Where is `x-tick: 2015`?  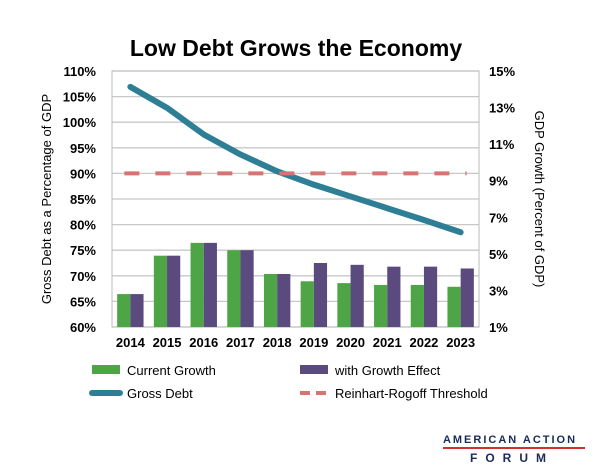 x-tick: 2015 is located at coordinates (167, 342).